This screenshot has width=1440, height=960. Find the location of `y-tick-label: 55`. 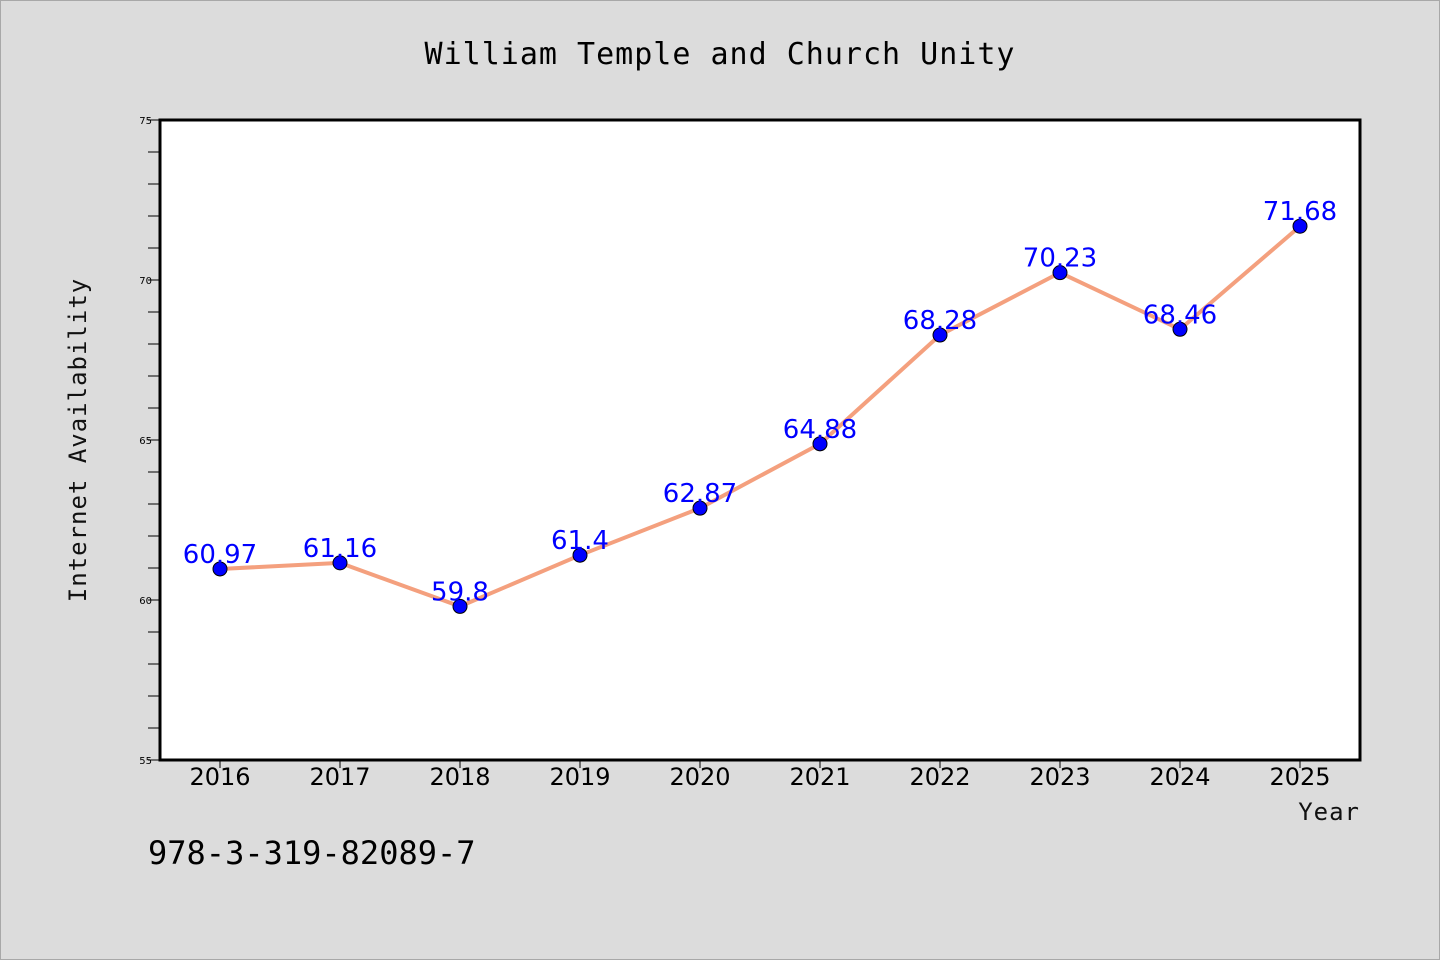

y-tick-label: 55 is located at coordinates (145, 761).